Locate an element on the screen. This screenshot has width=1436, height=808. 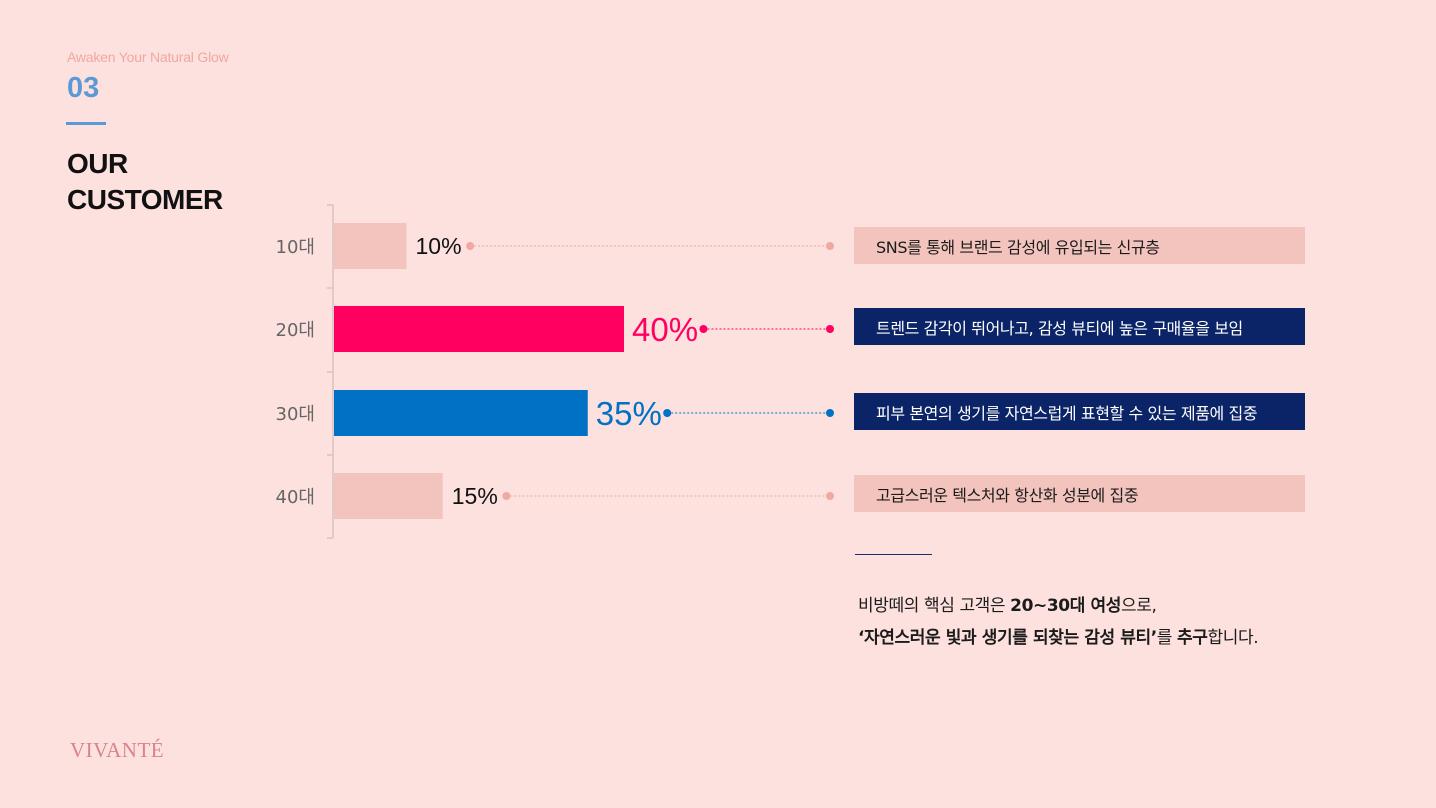
summary-line-2-emphasis: ‘자연스러운 빛과 생기를 되찾는 감성 뷰티’ is located at coordinates (1007, 638).